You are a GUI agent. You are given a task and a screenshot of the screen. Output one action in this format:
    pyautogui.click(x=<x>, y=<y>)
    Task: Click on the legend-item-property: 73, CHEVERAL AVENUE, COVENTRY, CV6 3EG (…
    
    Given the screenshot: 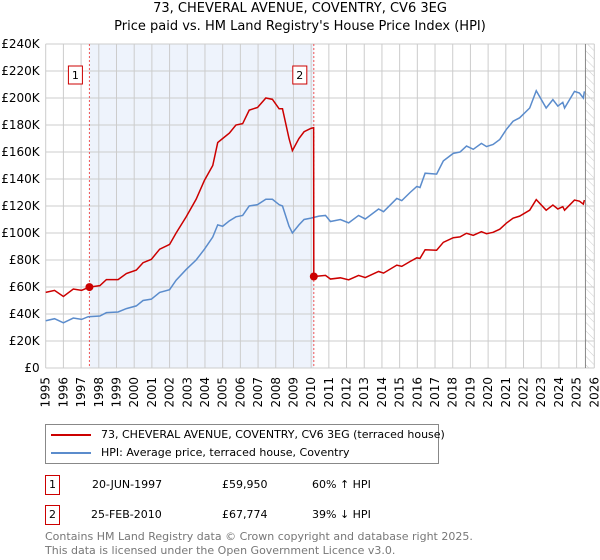 What is the action you would take?
    pyautogui.click(x=248, y=434)
    